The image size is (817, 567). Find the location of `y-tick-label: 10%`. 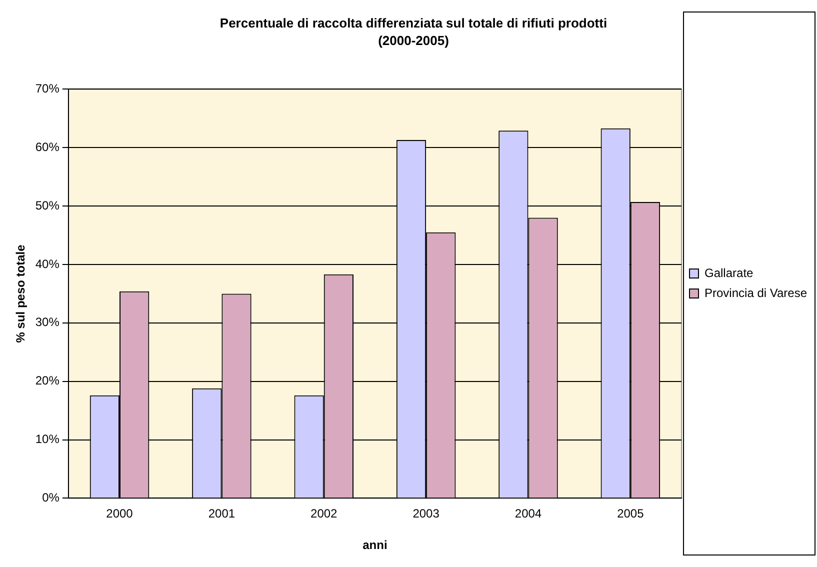

y-tick-label: 10% is located at coordinates (47, 439).